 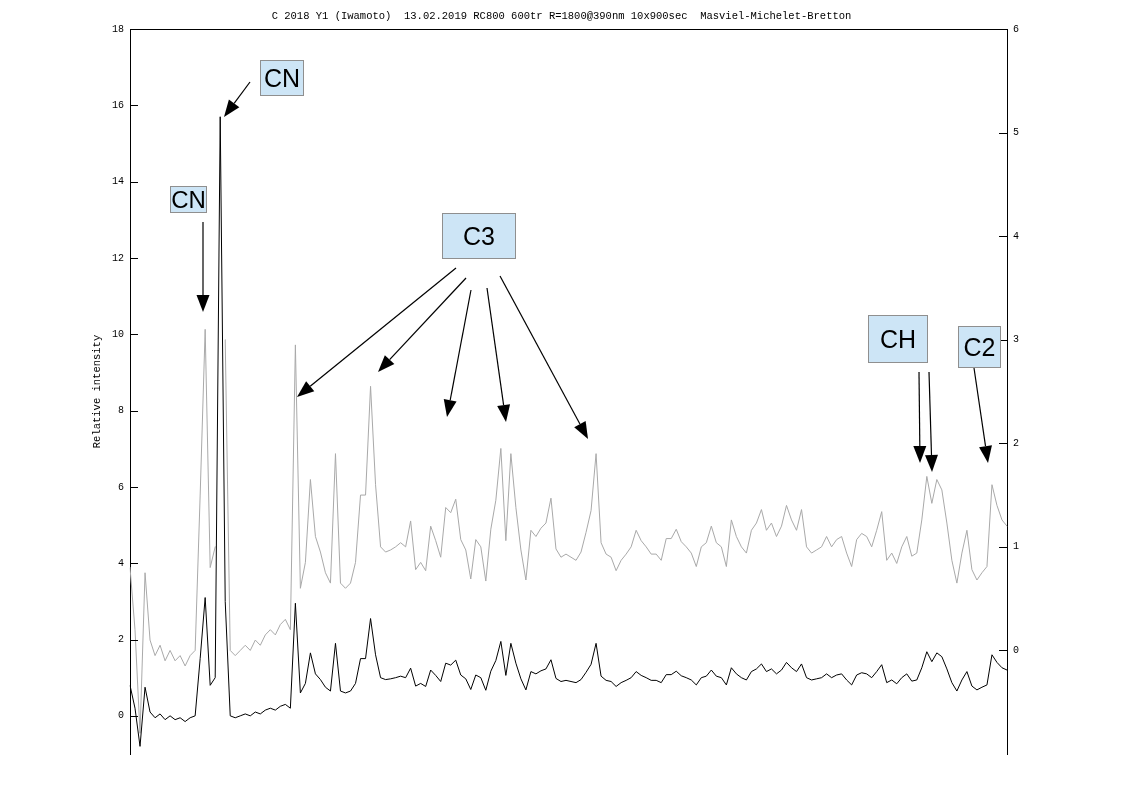 What do you see at coordinates (117, 258) in the screenshot?
I see `y-tick-label: 12` at bounding box center [117, 258].